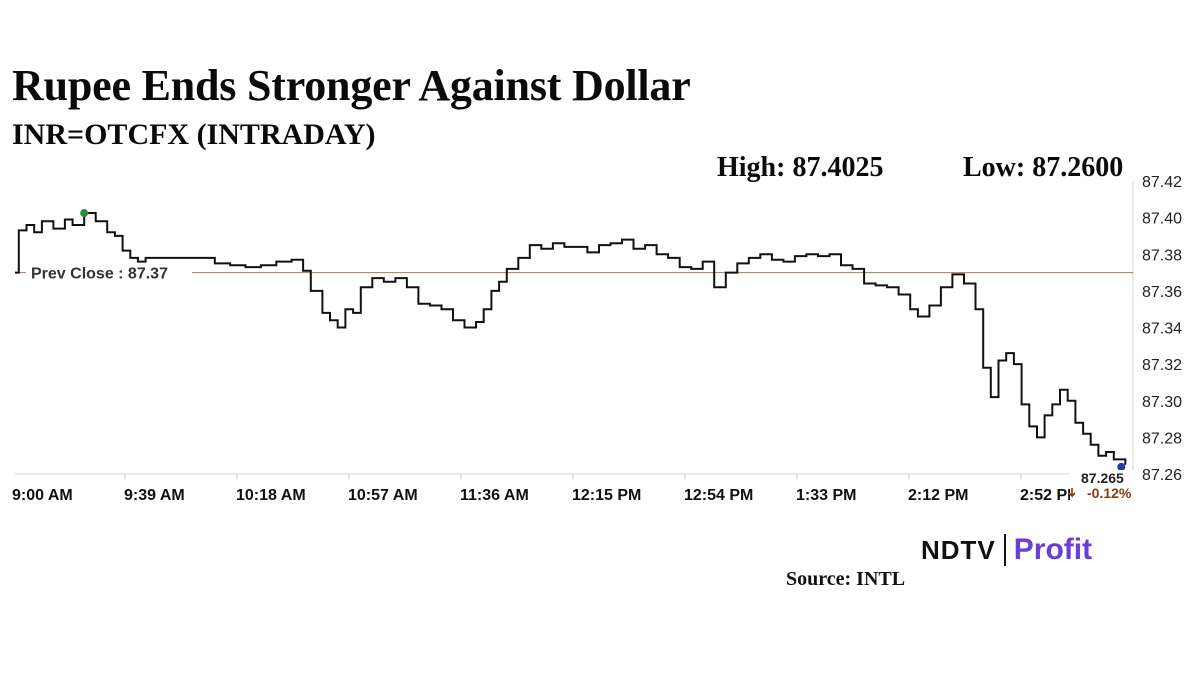 Image resolution: width=1200 pixels, height=675 pixels. Describe the element at coordinates (99, 274) in the screenshot. I see `prev-close-label: Prev Close : 87.37` at that location.